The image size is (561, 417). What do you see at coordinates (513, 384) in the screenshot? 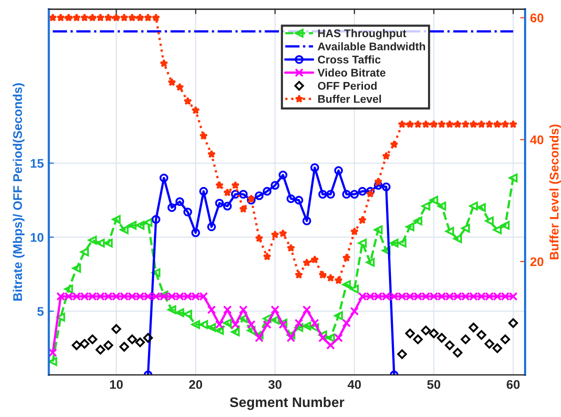
I see `x-tick-label: 60` at bounding box center [513, 384].